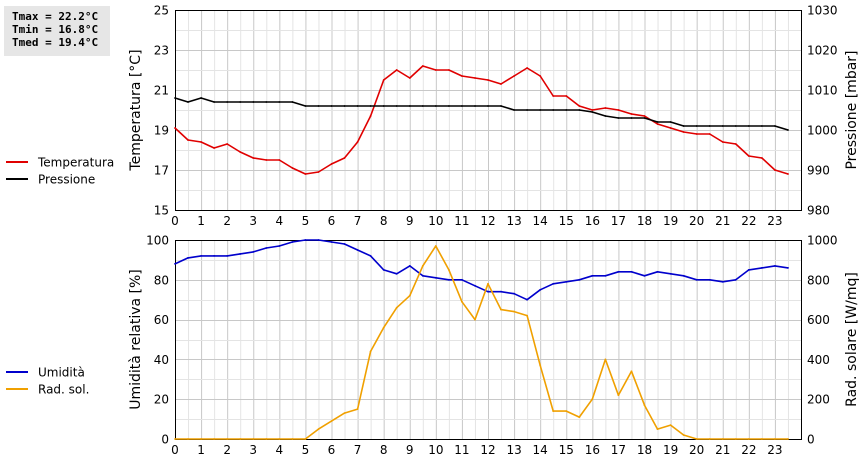 This screenshot has width=860, height=460. I want to click on x-tick-label: 7, so click(358, 221).